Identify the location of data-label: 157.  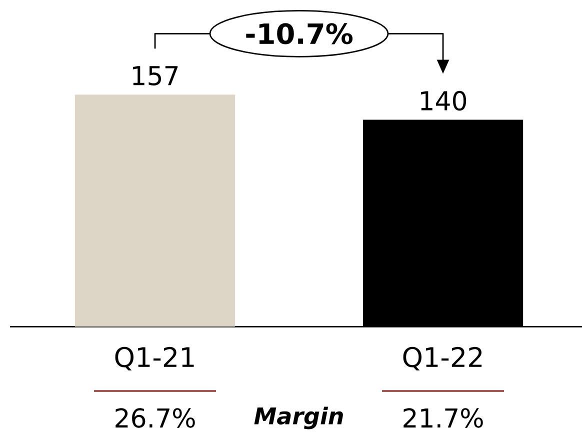
(155, 76).